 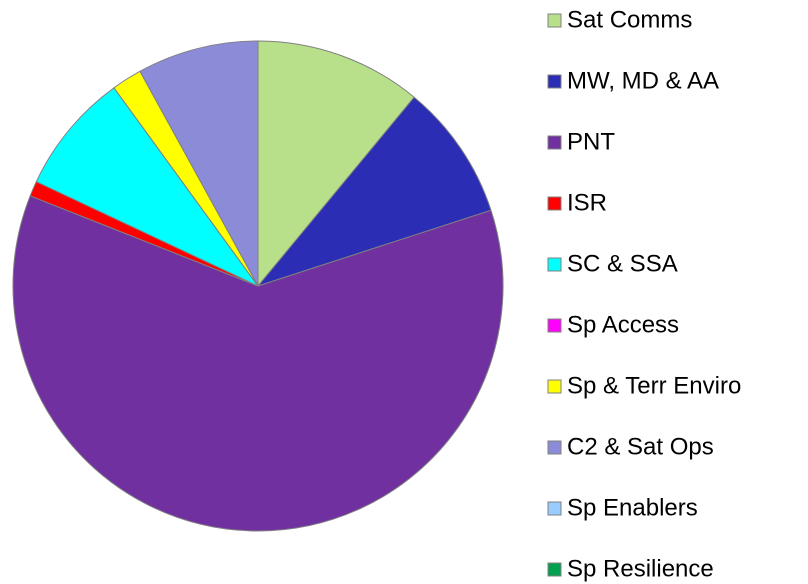 What do you see at coordinates (622, 263) in the screenshot?
I see `legend-label: SC & SSA` at bounding box center [622, 263].